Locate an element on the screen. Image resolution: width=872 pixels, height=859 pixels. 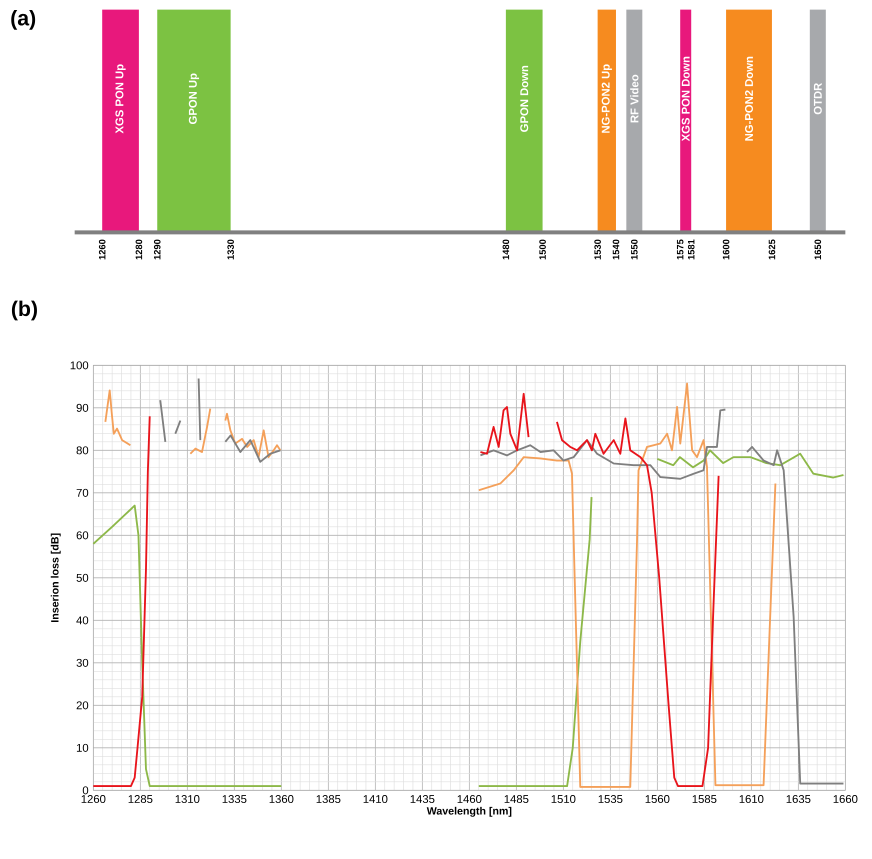
x-tick-label: 1600 is located at coordinates (726, 250).